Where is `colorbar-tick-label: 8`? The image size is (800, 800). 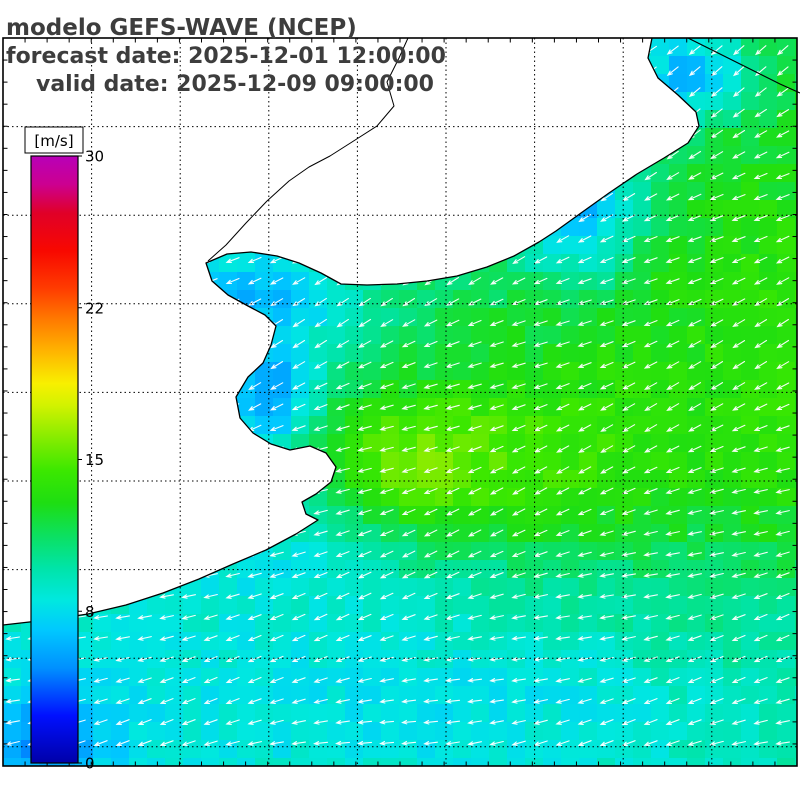
colorbar-tick-label: 8 is located at coordinates (90, 612).